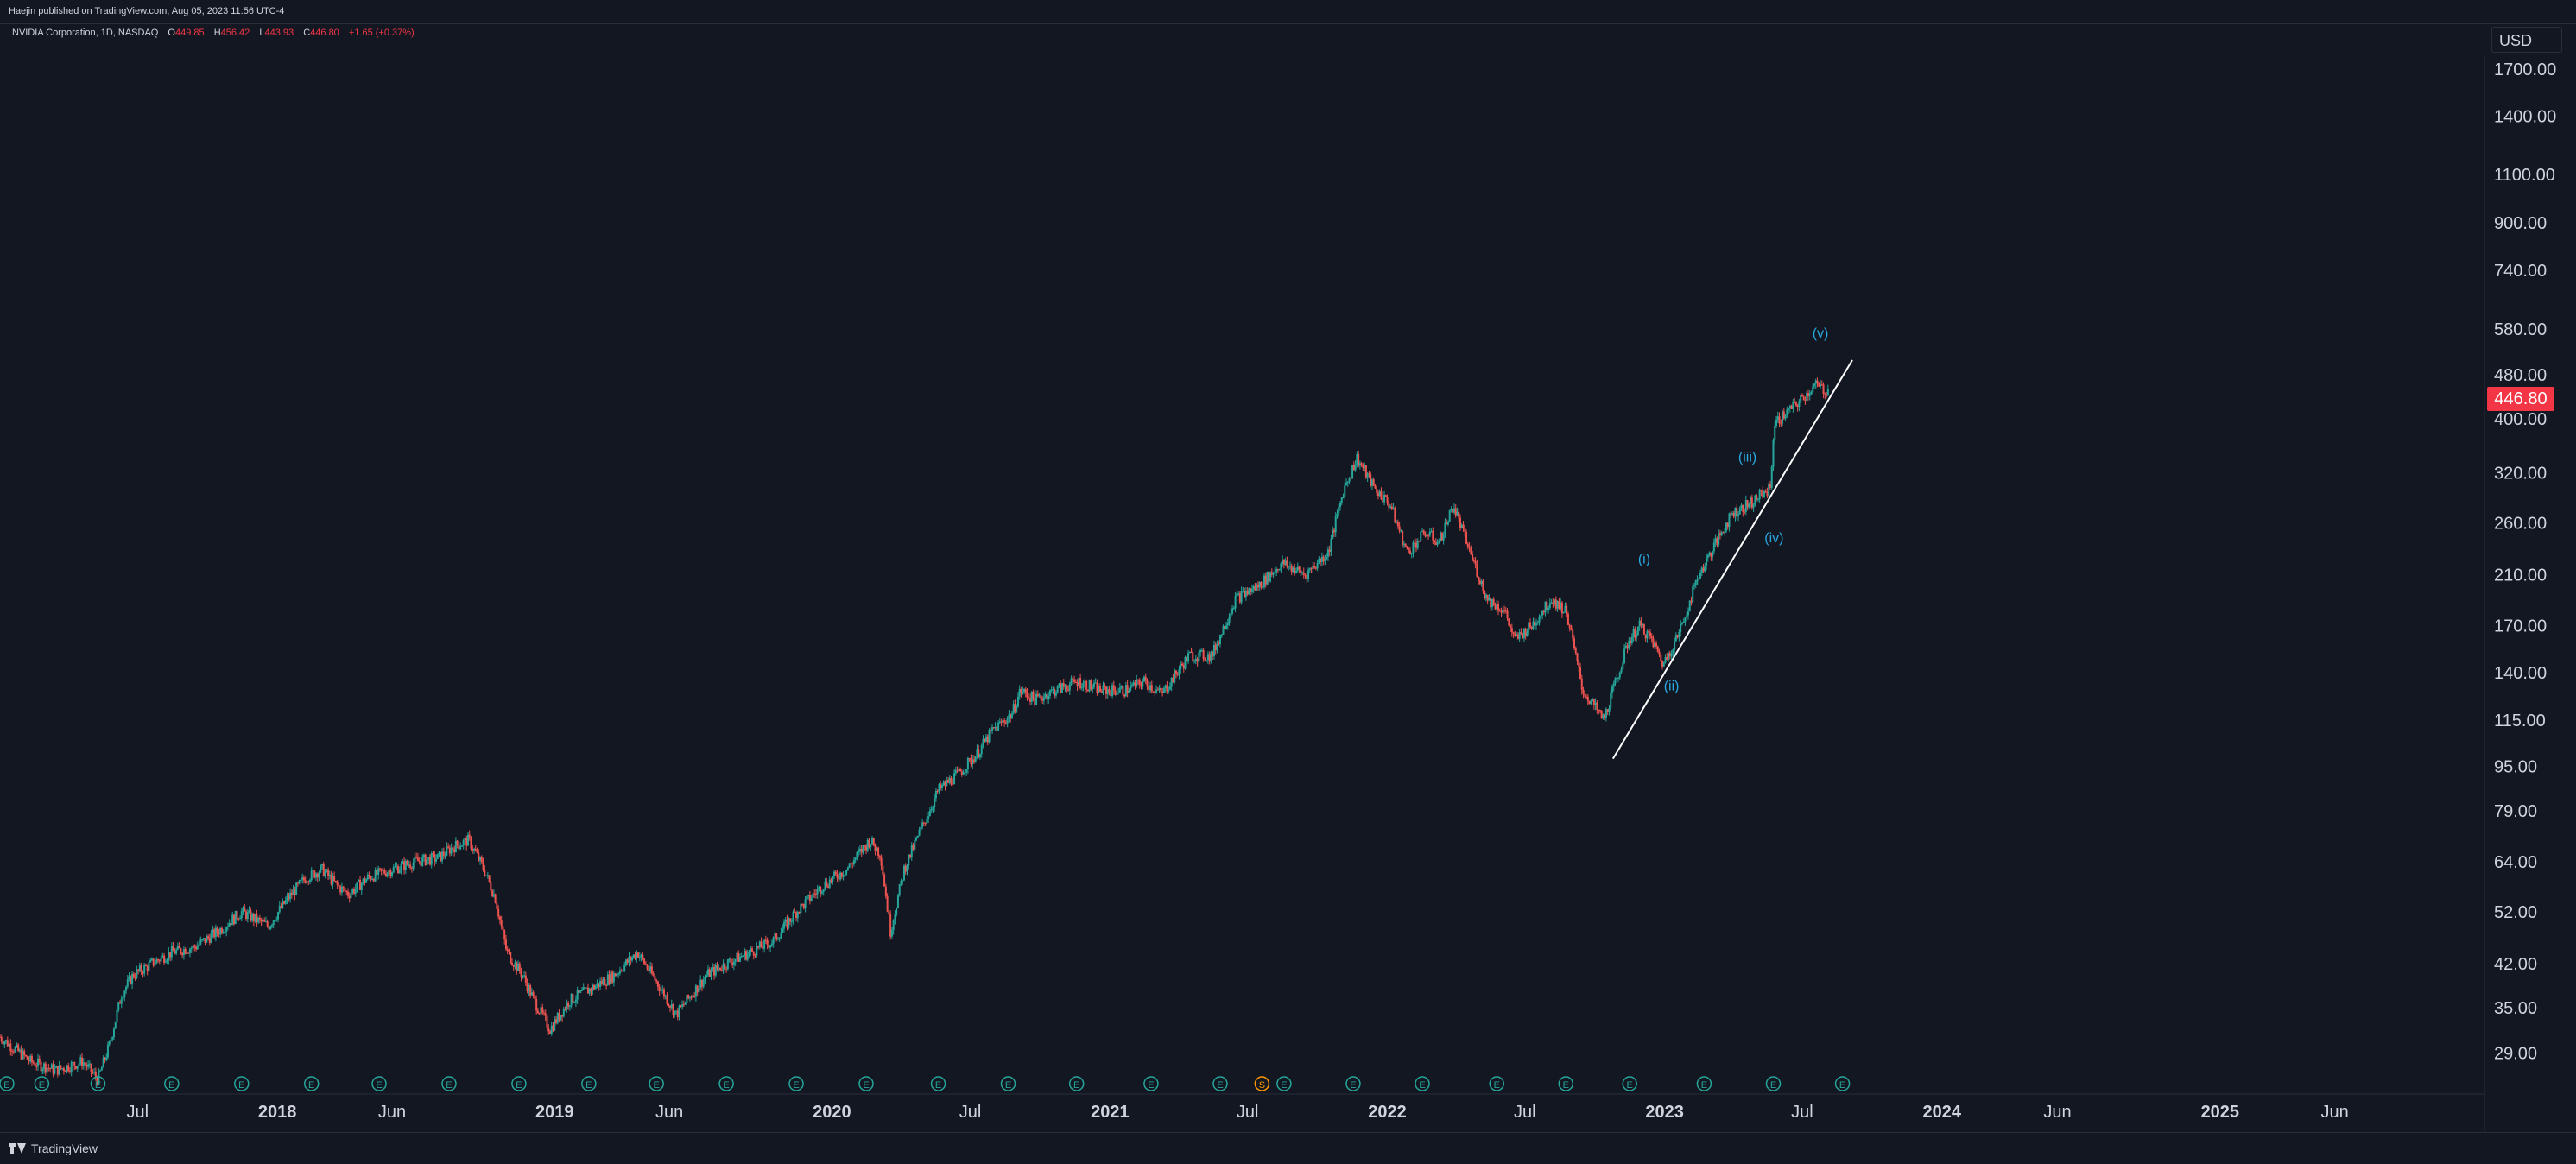 The height and width of the screenshot is (1164, 2576). What do you see at coordinates (1262, 1083) in the screenshot?
I see `split-event-marker: S` at bounding box center [1262, 1083].